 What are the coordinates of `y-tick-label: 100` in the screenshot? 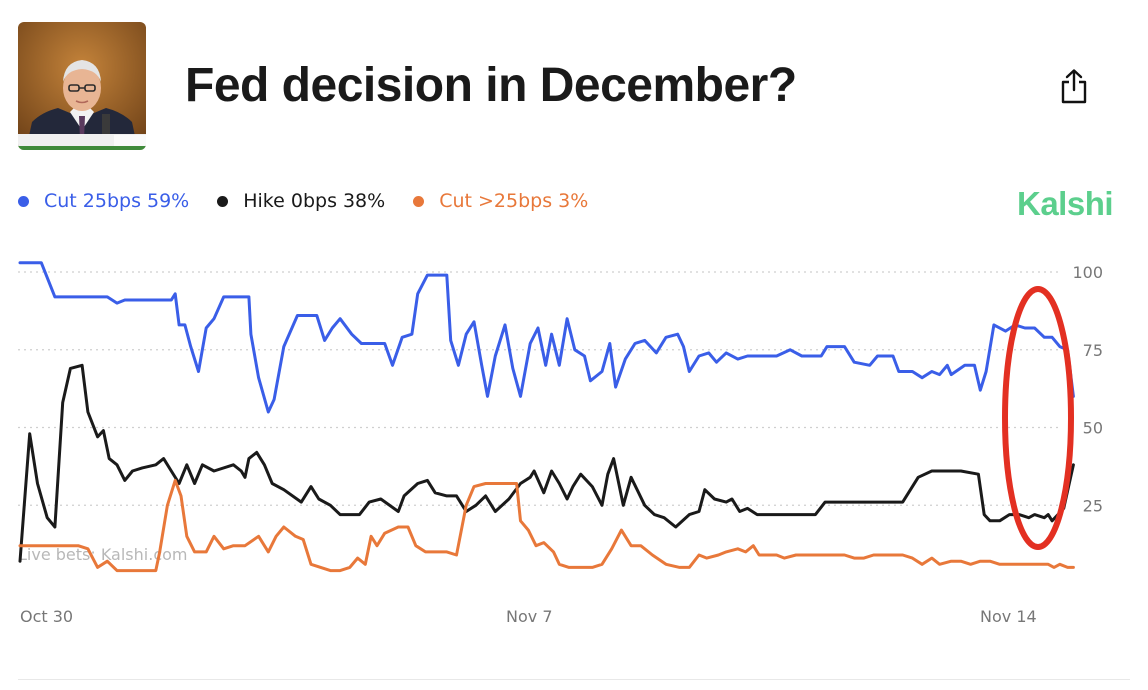 It's located at (1087, 272).